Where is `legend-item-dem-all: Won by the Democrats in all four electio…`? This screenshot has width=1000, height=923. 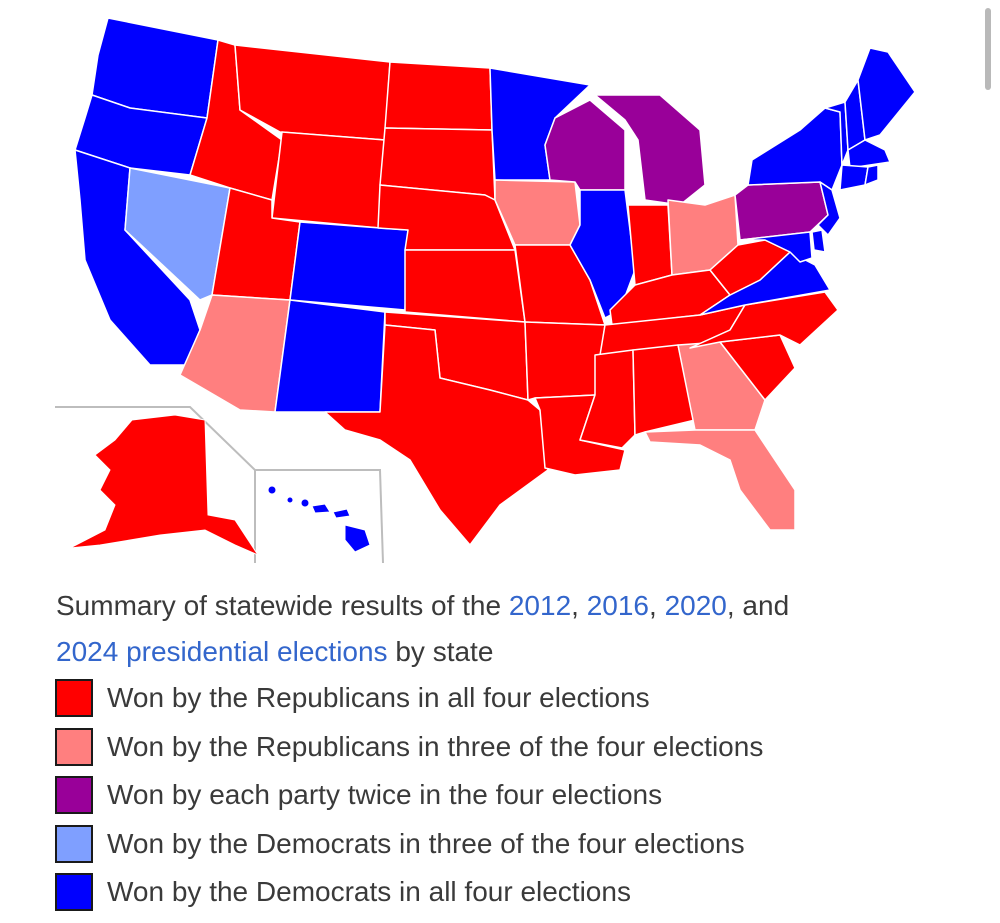 legend-item-dem-all: Won by the Democrats in all four electio… is located at coordinates (409, 892).